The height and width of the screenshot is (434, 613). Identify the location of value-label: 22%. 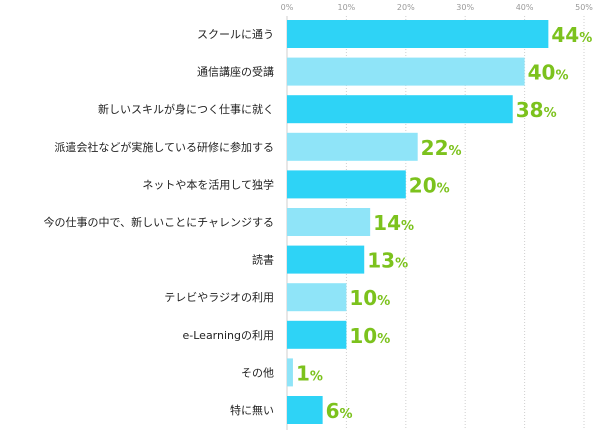
(441, 148).